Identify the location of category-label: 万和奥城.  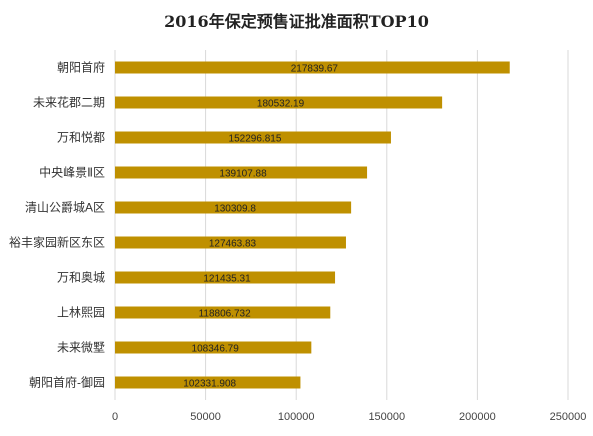
(81, 278).